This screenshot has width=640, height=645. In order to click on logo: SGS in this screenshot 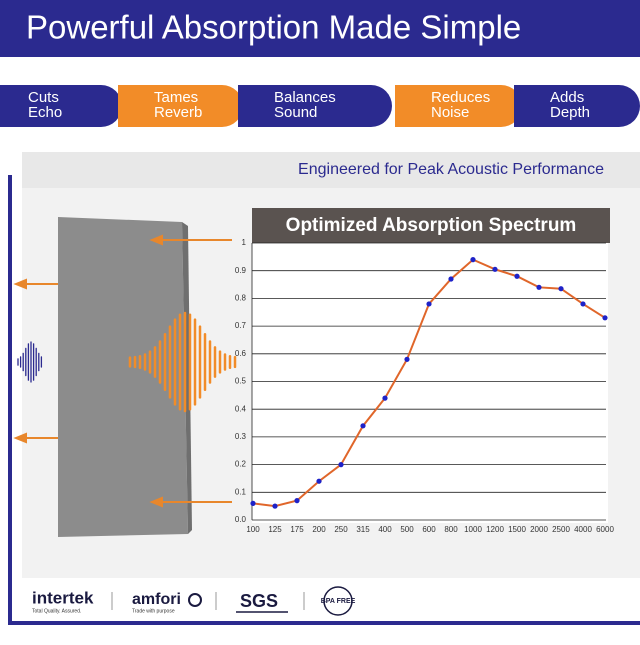, I will do `click(259, 601)`.